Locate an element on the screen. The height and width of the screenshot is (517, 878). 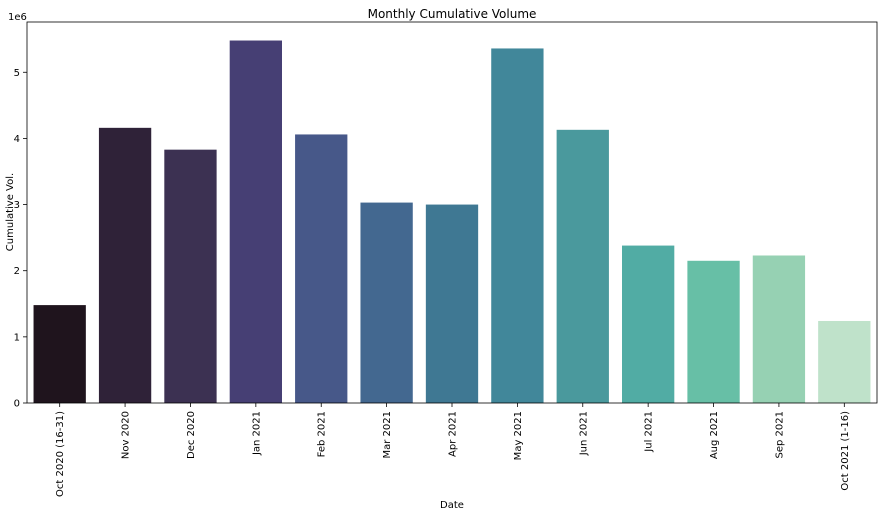
x-tick-label: Apr 2021 is located at coordinates (453, 434).